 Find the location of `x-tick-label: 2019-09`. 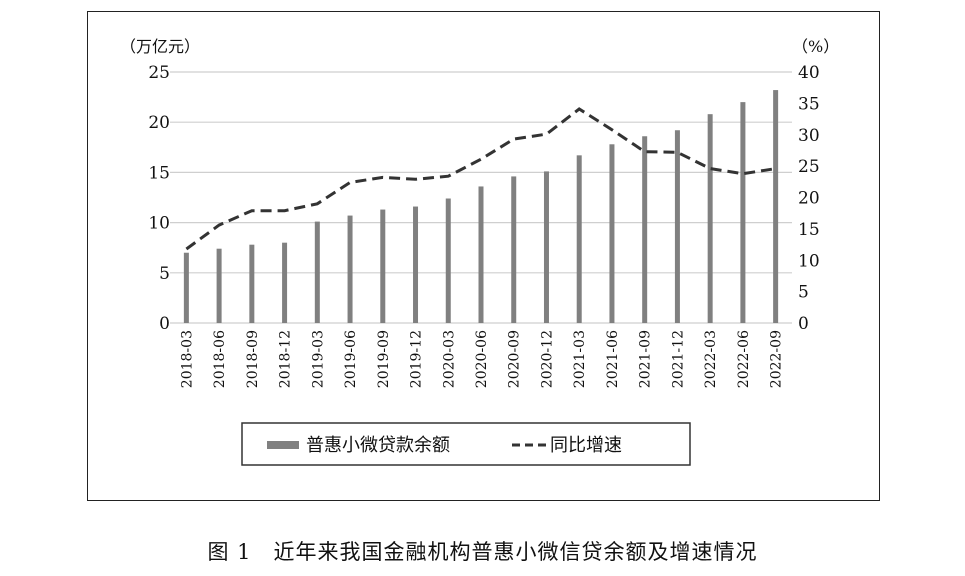

x-tick-label: 2019-09 is located at coordinates (384, 359).